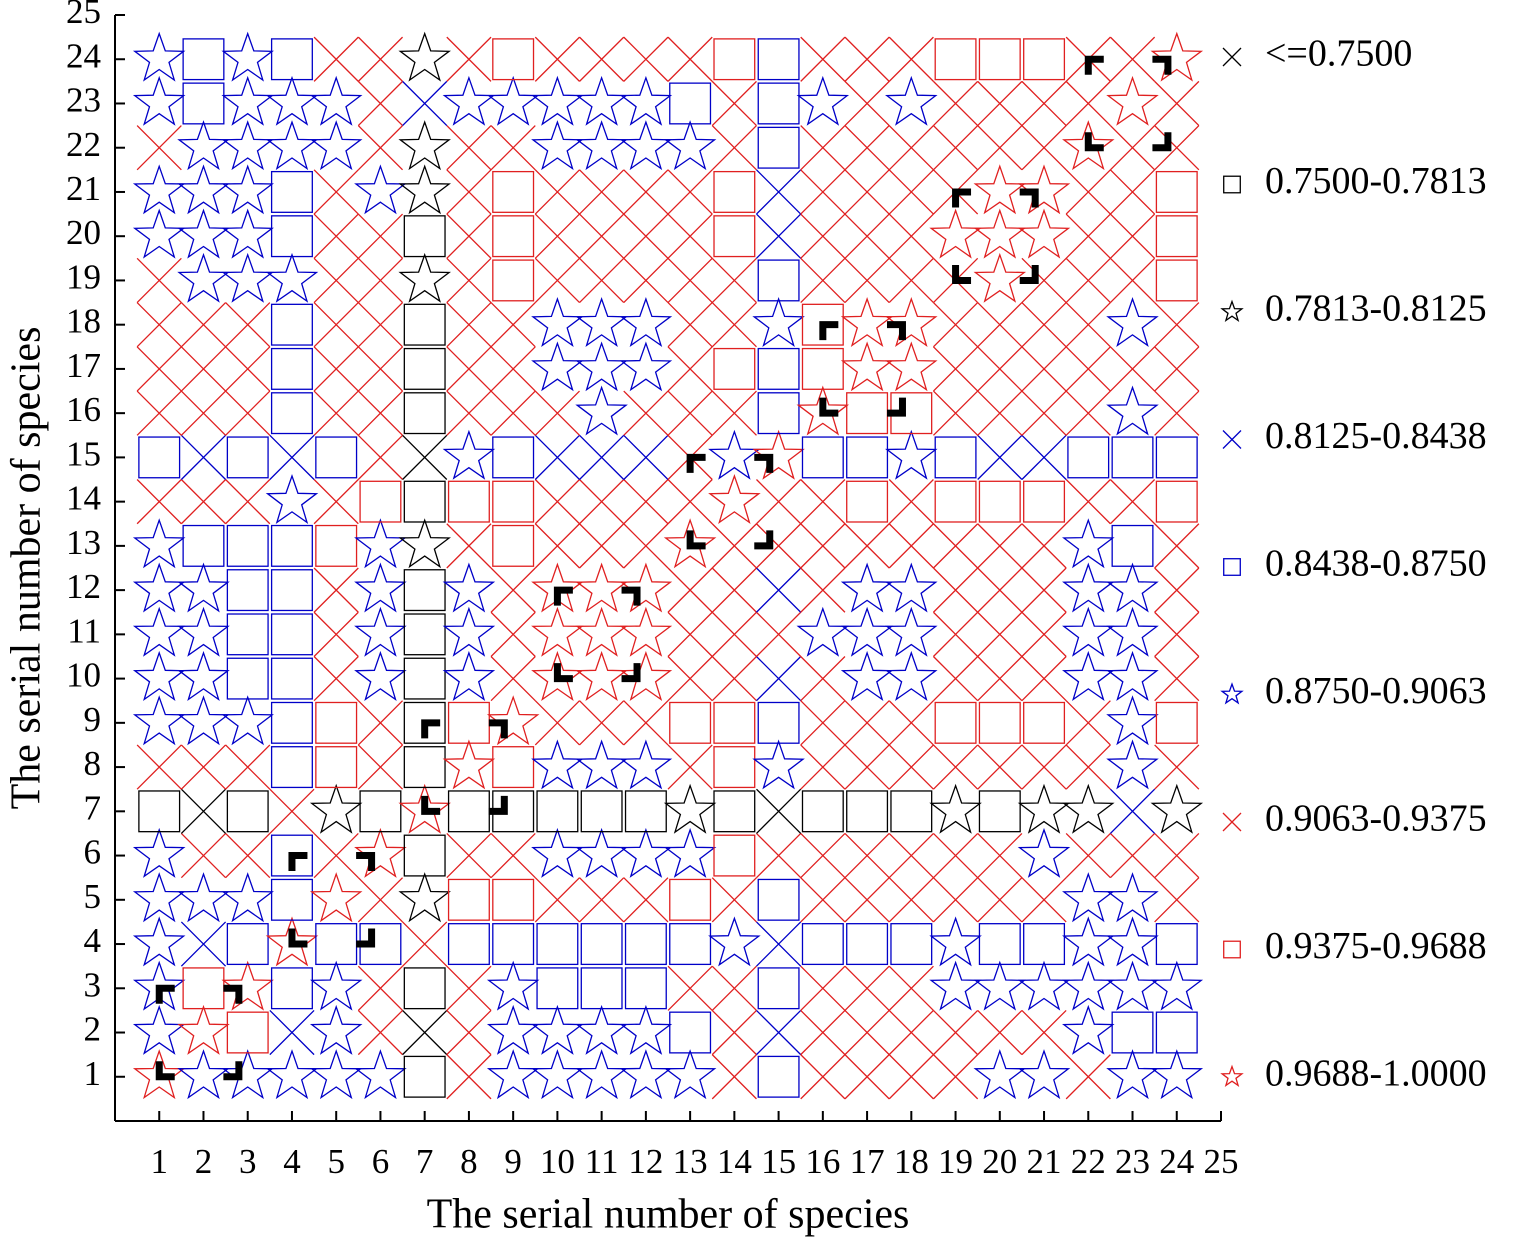 This screenshot has width=1530, height=1245. What do you see at coordinates (93, 896) in the screenshot?
I see `y-tick-label: 5` at bounding box center [93, 896].